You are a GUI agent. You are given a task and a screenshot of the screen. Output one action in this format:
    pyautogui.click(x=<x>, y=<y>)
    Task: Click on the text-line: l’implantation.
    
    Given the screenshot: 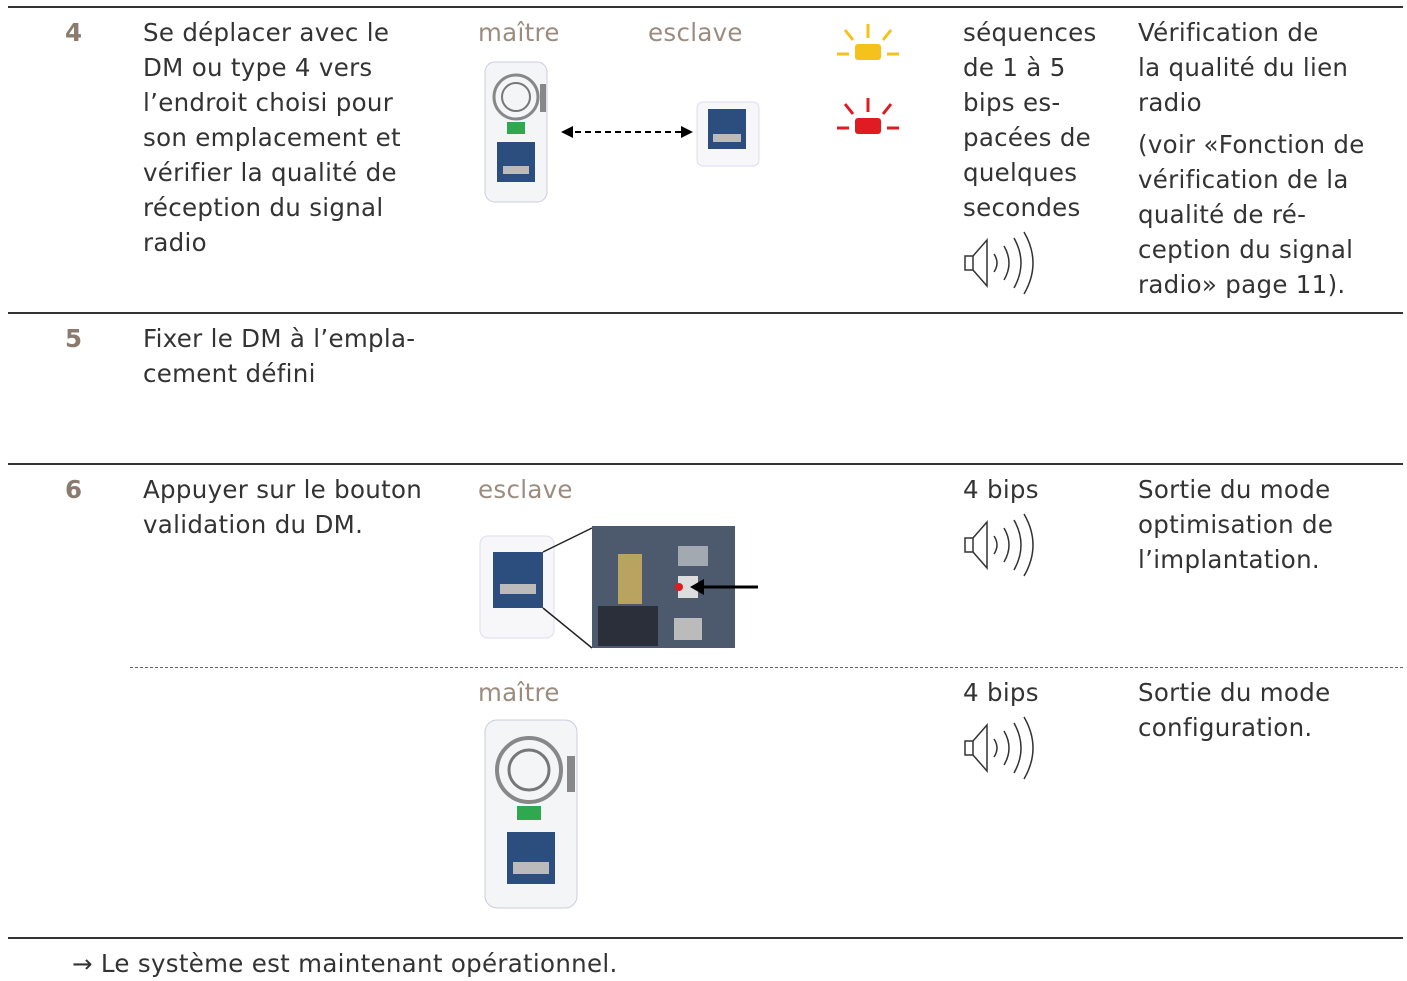 What is the action you would take?
    pyautogui.click(x=1229, y=559)
    